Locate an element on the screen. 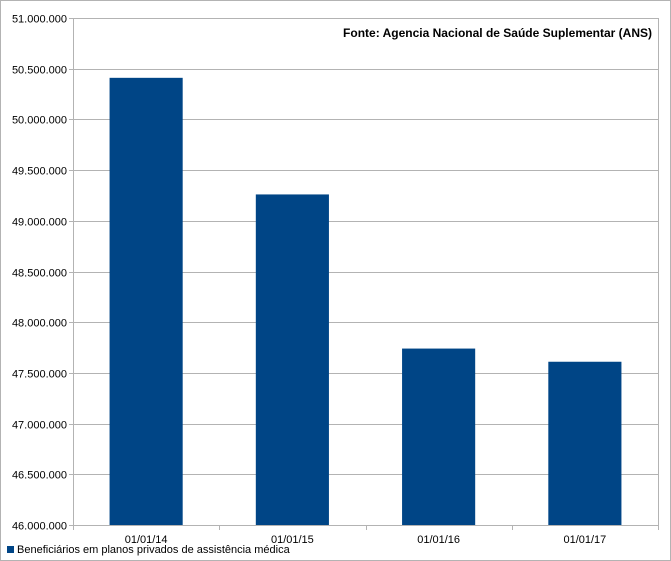 This screenshot has height=561, width=671. y-tick-label: 46.500.000 is located at coordinates (39, 476).